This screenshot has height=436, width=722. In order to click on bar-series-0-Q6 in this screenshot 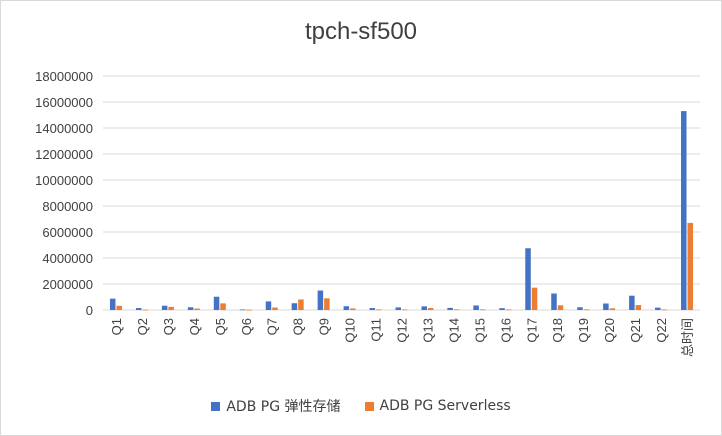, I will do `click(242, 310)`.